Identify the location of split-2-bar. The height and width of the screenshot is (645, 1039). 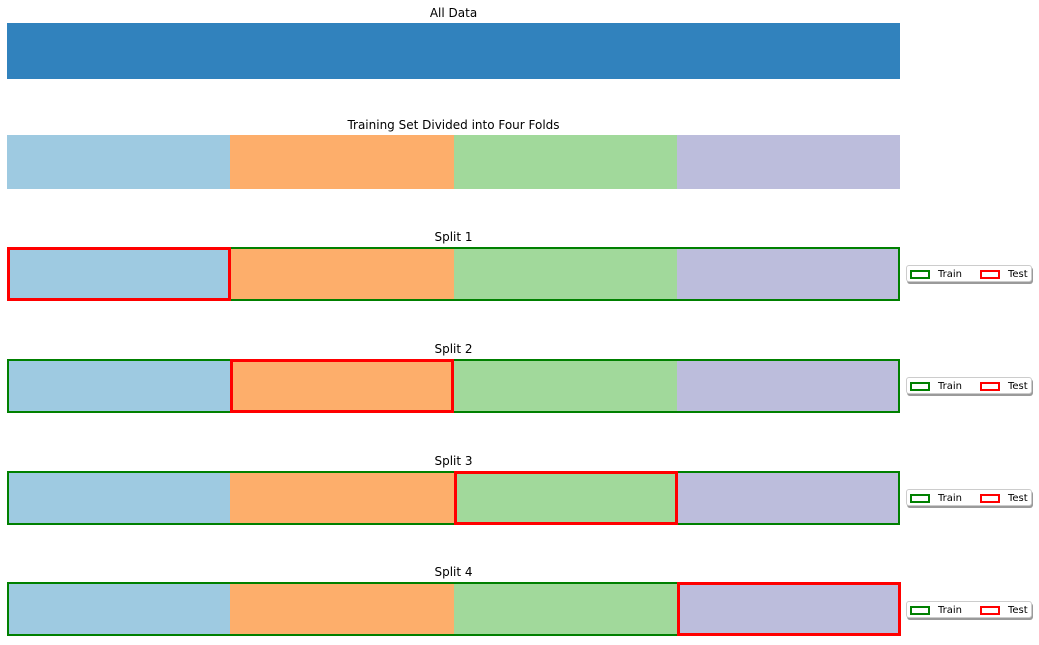
(453, 386).